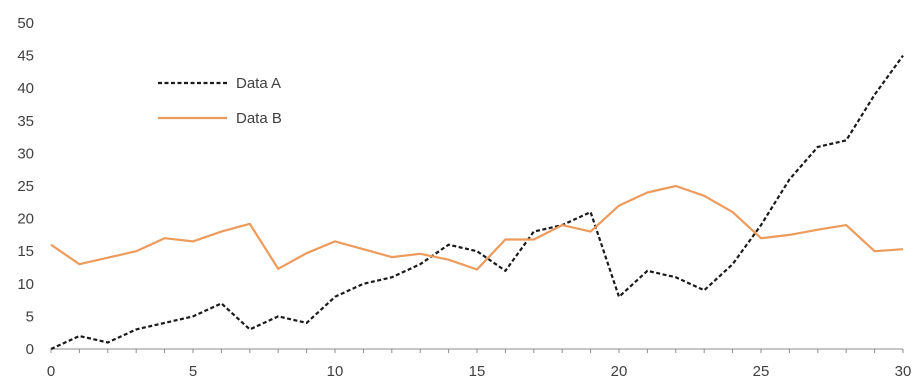  I want to click on legend-label: Data A, so click(258, 83).